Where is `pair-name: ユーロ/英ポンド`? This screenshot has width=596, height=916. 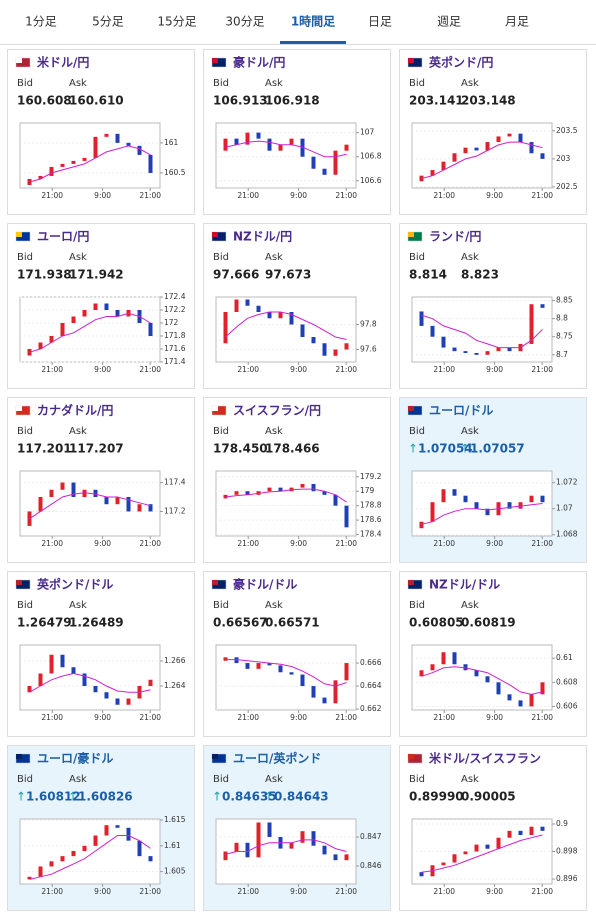
pair-name: ユーロ/英ポンド is located at coordinates (277, 758).